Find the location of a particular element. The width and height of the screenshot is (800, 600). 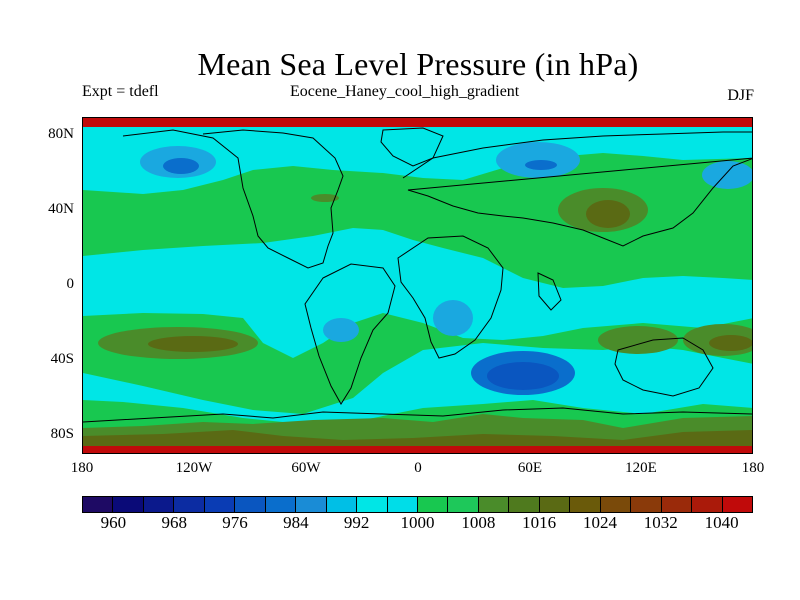

coast-antarctica is located at coordinates (417, 415).